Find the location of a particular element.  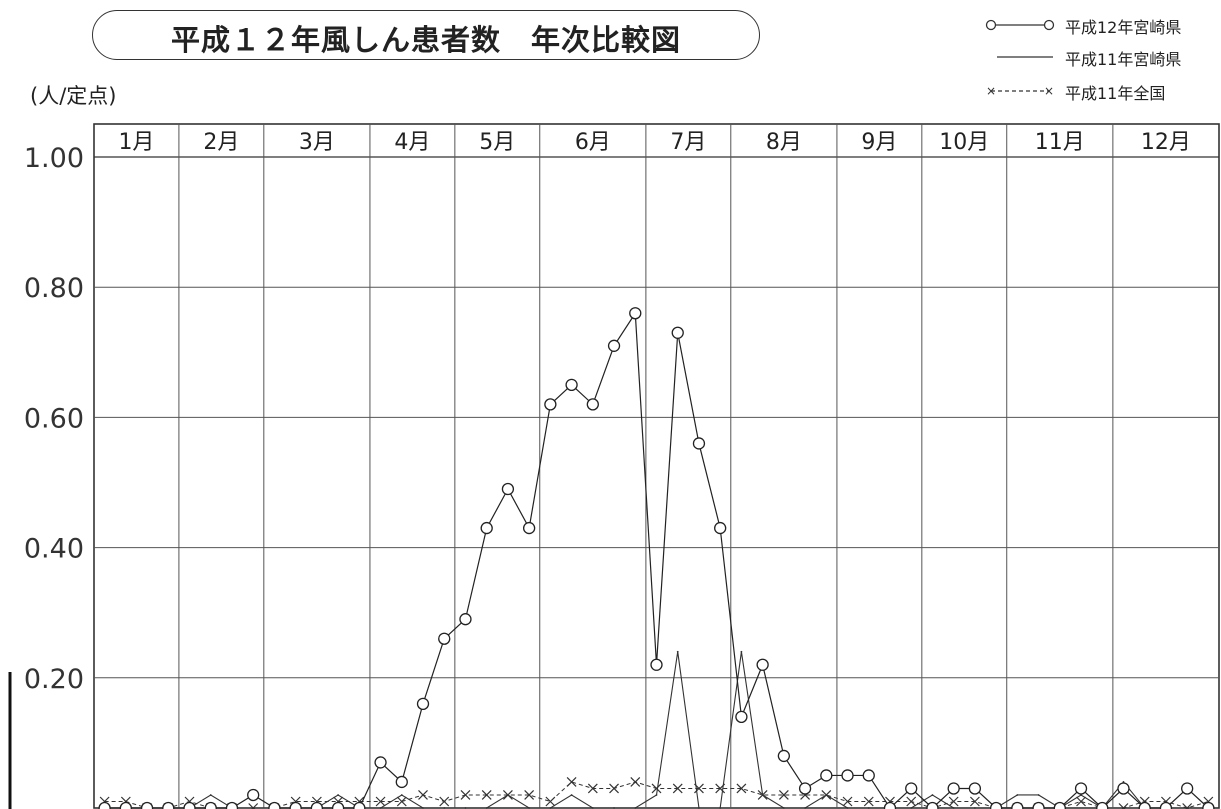

y-tick-label: 0.80 is located at coordinates (54, 288).